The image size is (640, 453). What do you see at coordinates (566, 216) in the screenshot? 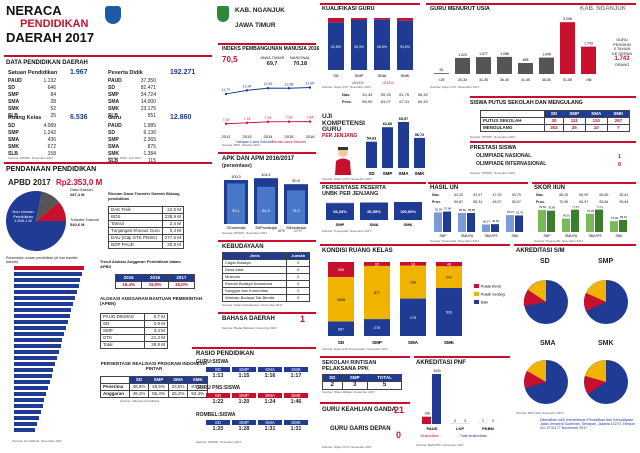
I see `iiun-bar-label: 69,91` at bounding box center [566, 216].